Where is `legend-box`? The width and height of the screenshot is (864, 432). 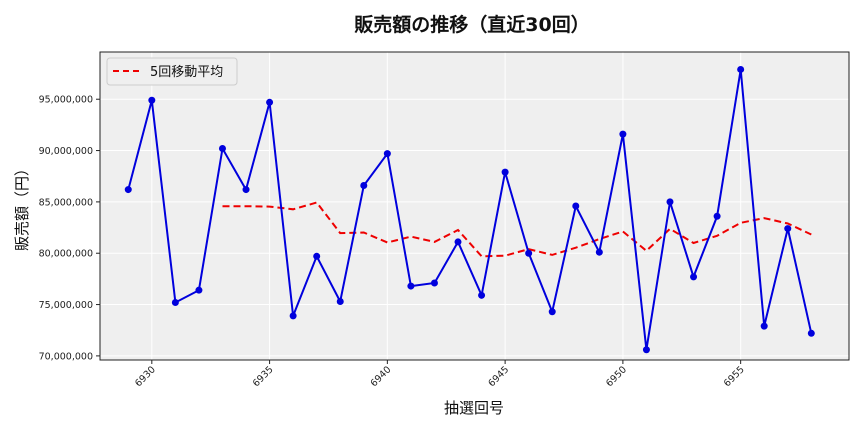 legend-box is located at coordinates (172, 71).